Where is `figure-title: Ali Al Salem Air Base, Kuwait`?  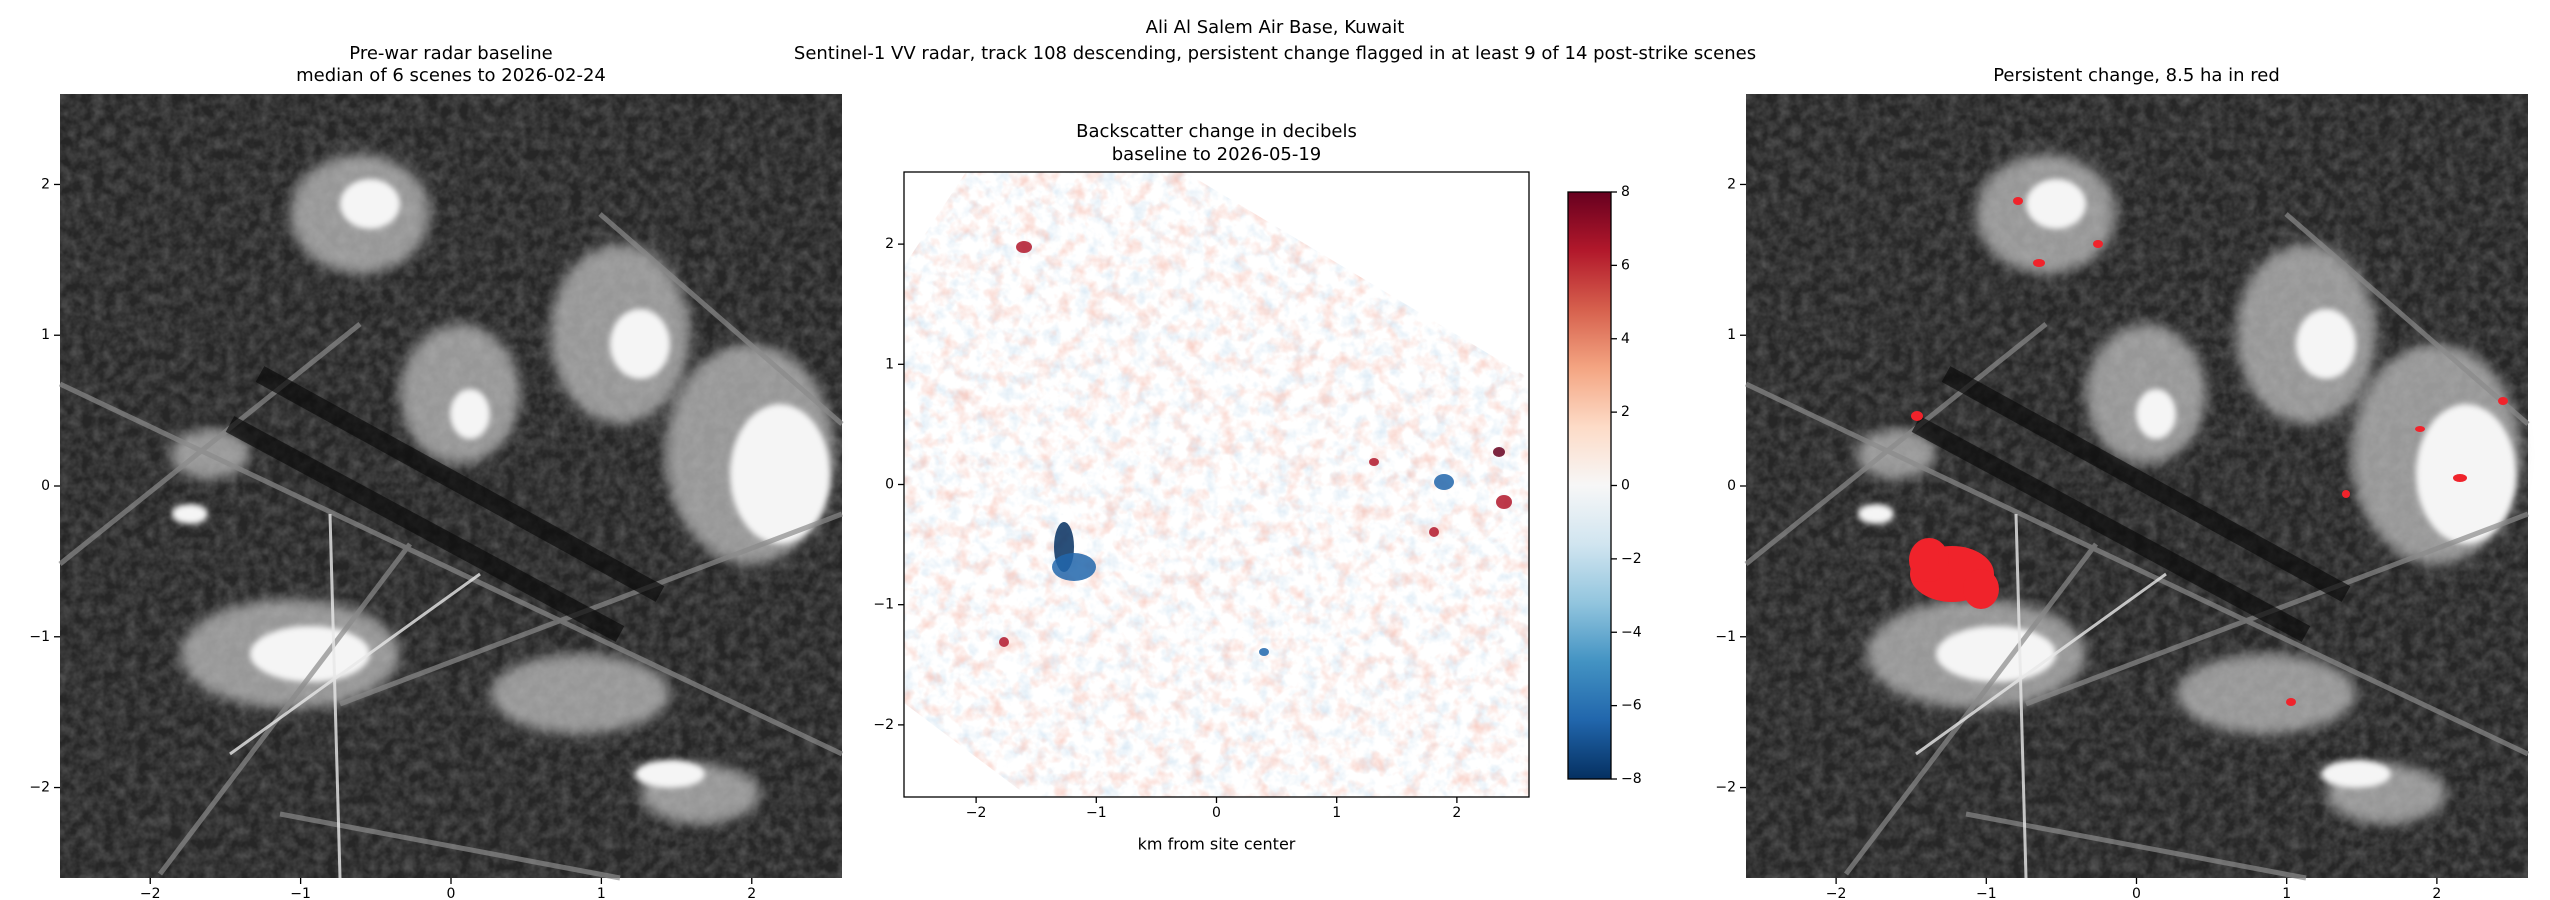 figure-title: Ali Al Salem Air Base, Kuwait is located at coordinates (1275, 27).